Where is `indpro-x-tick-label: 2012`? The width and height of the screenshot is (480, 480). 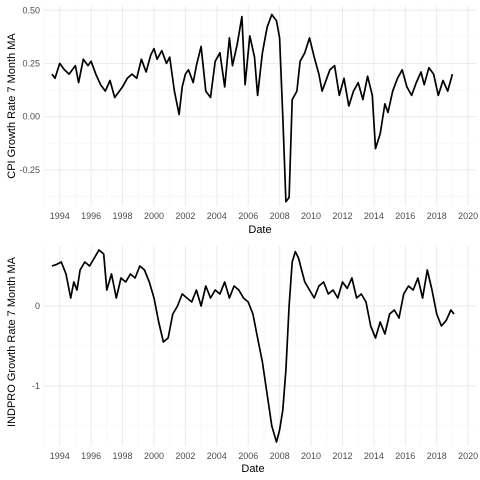 indpro-x-tick-label: 2012 is located at coordinates (342, 456).